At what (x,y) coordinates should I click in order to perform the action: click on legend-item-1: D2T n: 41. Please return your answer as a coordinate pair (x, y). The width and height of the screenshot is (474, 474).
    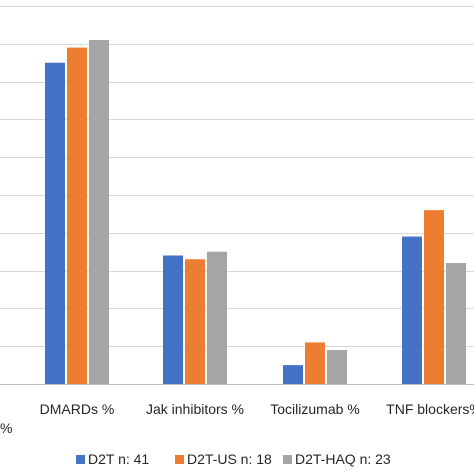
    Looking at the image, I should click on (112, 459).